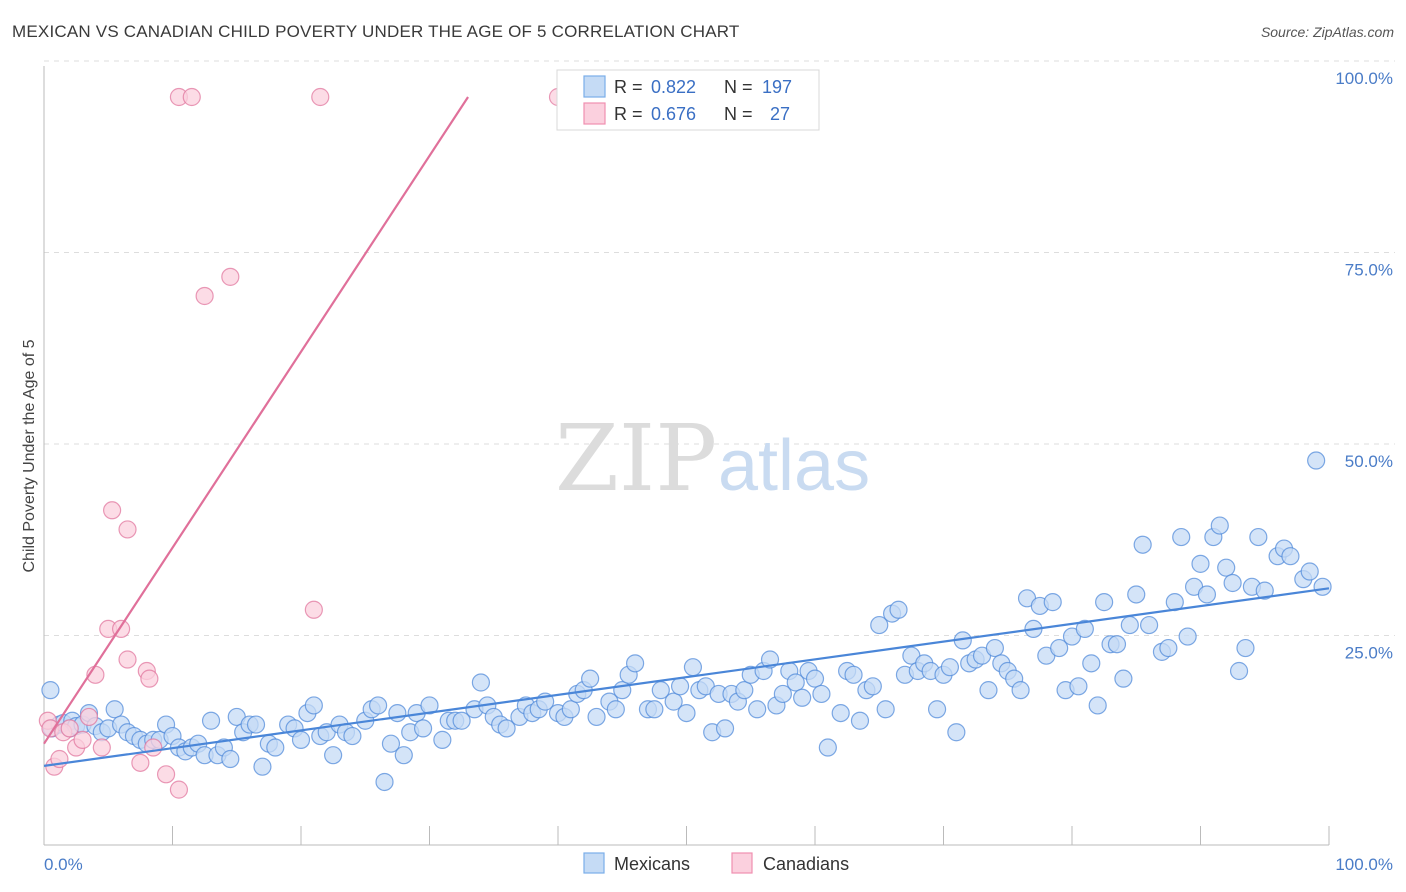 The height and width of the screenshot is (892, 1406). What do you see at coordinates (742, 863) in the screenshot?
I see `bottom-legend-swatch-canadians` at bounding box center [742, 863].